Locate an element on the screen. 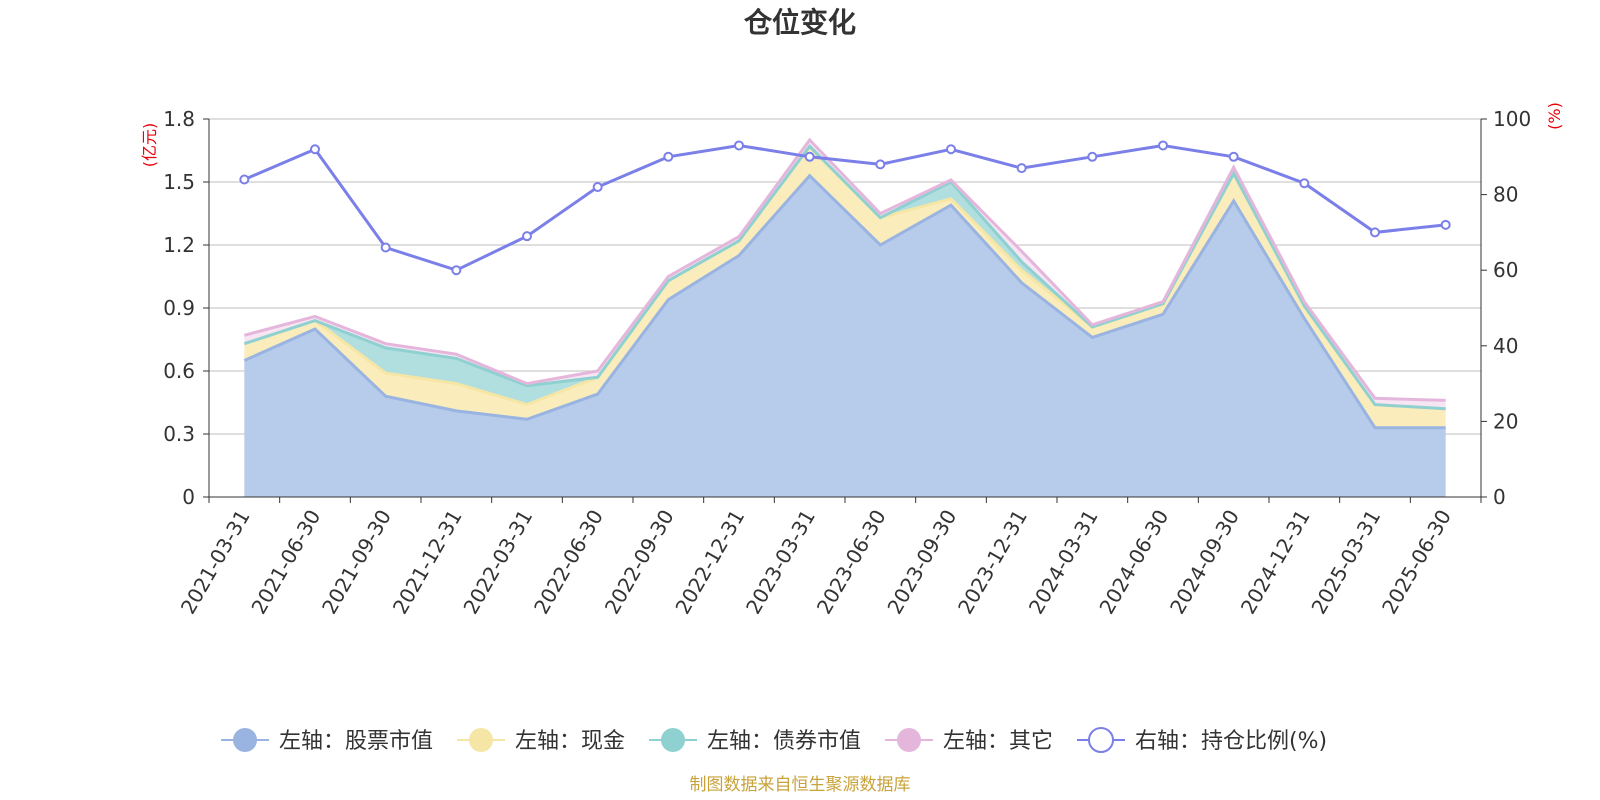 The width and height of the screenshot is (1600, 800). legend-label: 左轴：其它 is located at coordinates (998, 741).